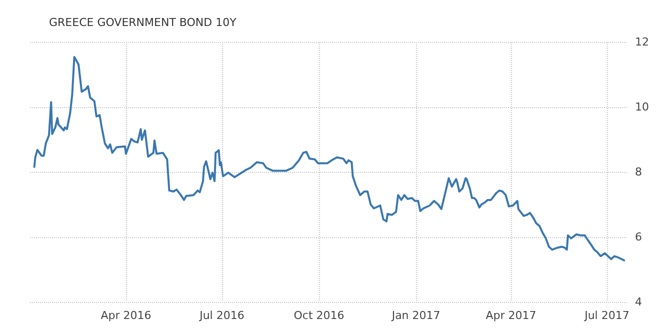 The image size is (661, 334). What do you see at coordinates (638, 302) in the screenshot?
I see `y-tick-label: 4` at bounding box center [638, 302].